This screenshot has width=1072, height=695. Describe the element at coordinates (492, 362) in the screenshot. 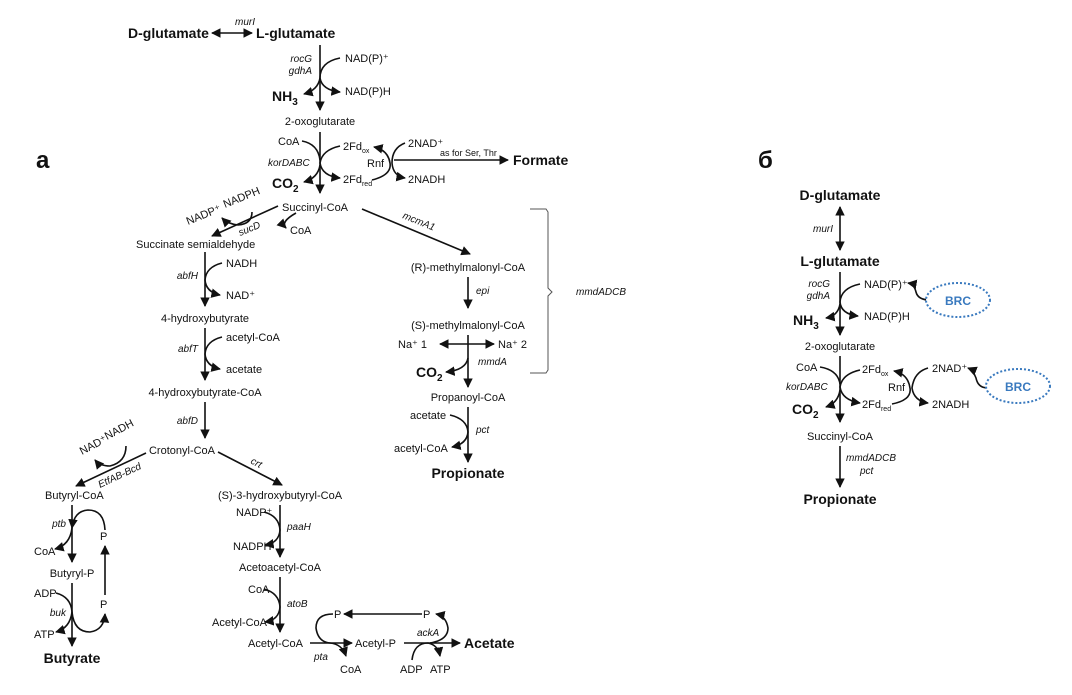

I see `enzyme-mmdA: mmdA` at that location.